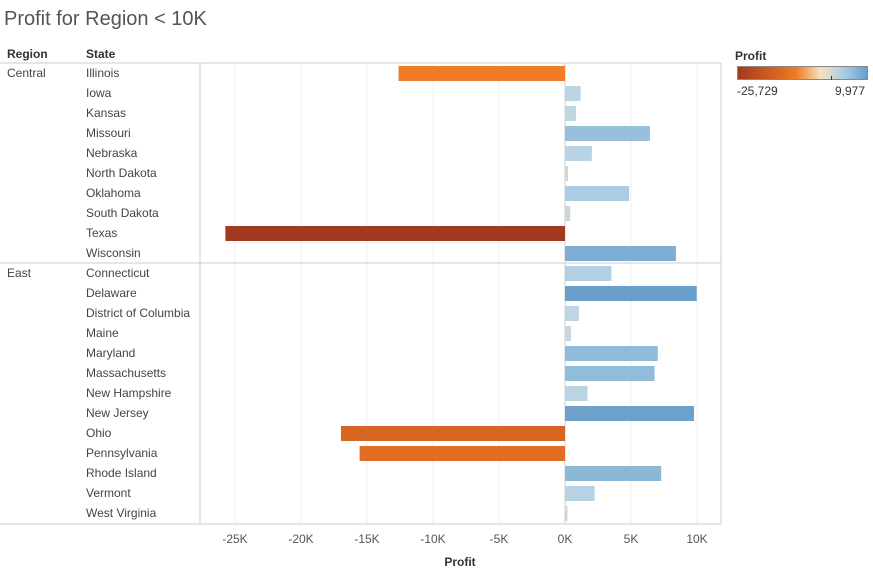  Describe the element at coordinates (697, 539) in the screenshot. I see `x-tick-label: 10K` at that location.